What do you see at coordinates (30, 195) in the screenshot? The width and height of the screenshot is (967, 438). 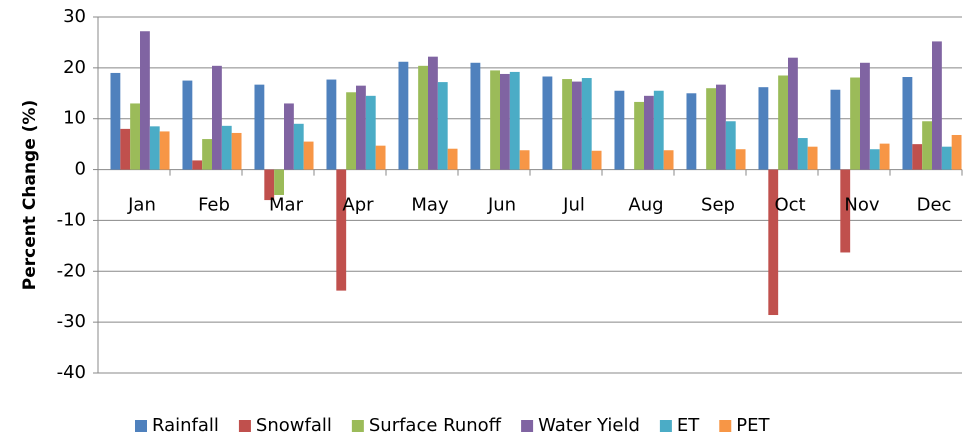 I see `y-axis-label: Percent Change (%)` at bounding box center [30, 195].